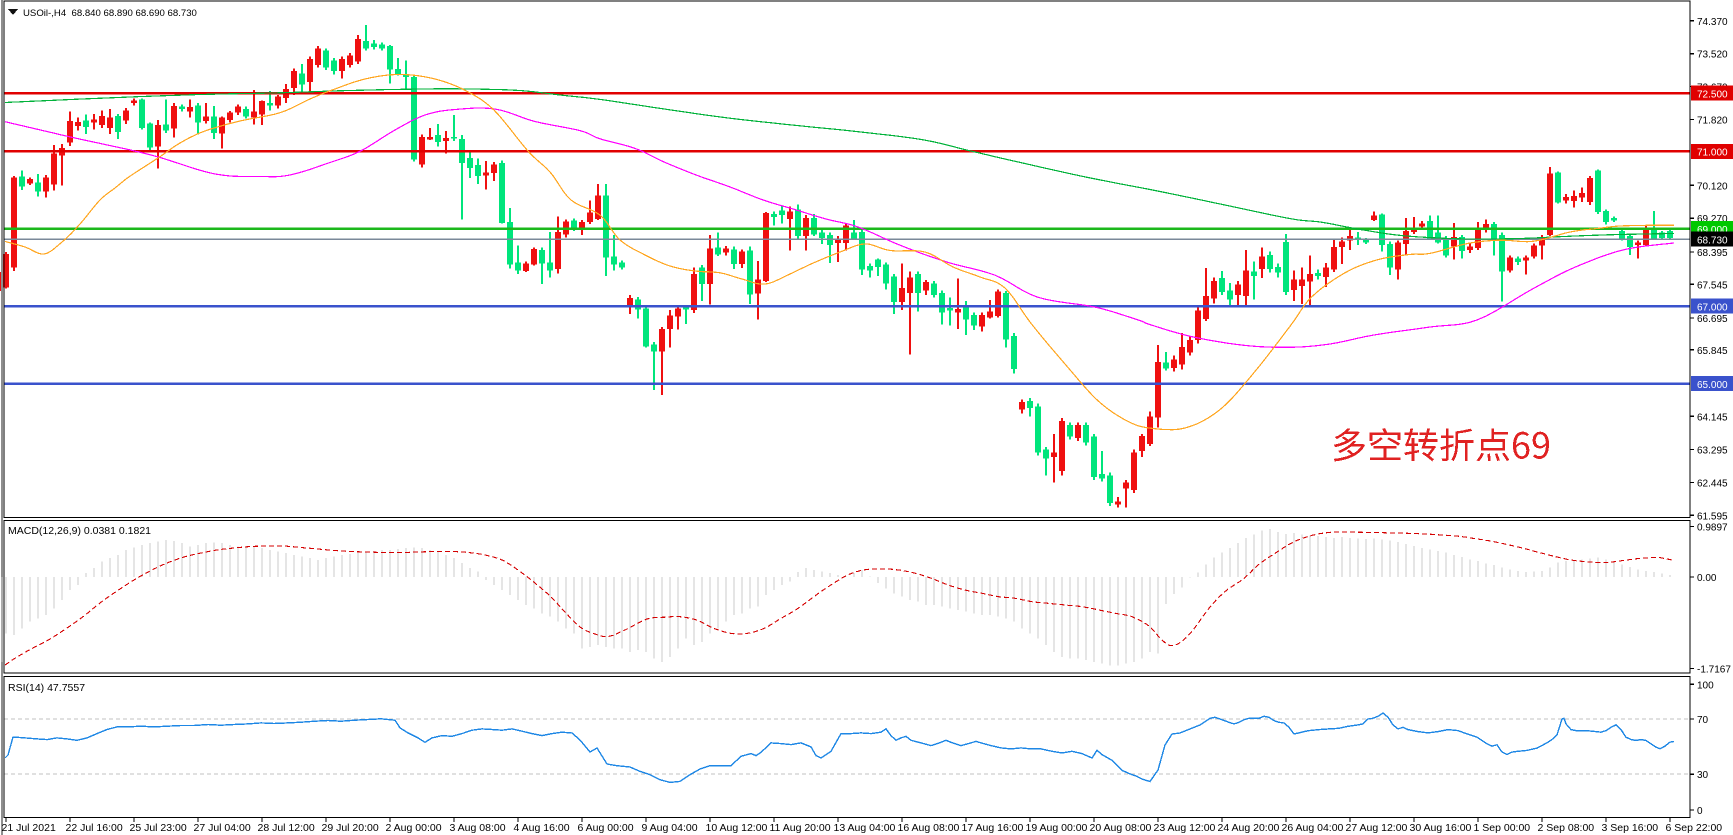  I want to click on svg-text: 2 Sep 08:00, so click(1566, 828).